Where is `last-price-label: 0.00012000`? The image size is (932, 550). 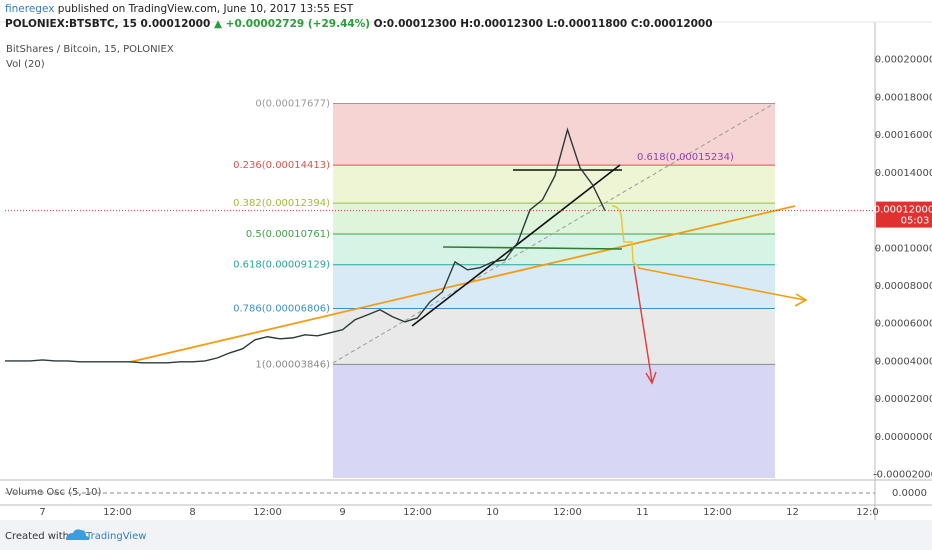 last-price-label: 0.00012000 is located at coordinates (903, 210).